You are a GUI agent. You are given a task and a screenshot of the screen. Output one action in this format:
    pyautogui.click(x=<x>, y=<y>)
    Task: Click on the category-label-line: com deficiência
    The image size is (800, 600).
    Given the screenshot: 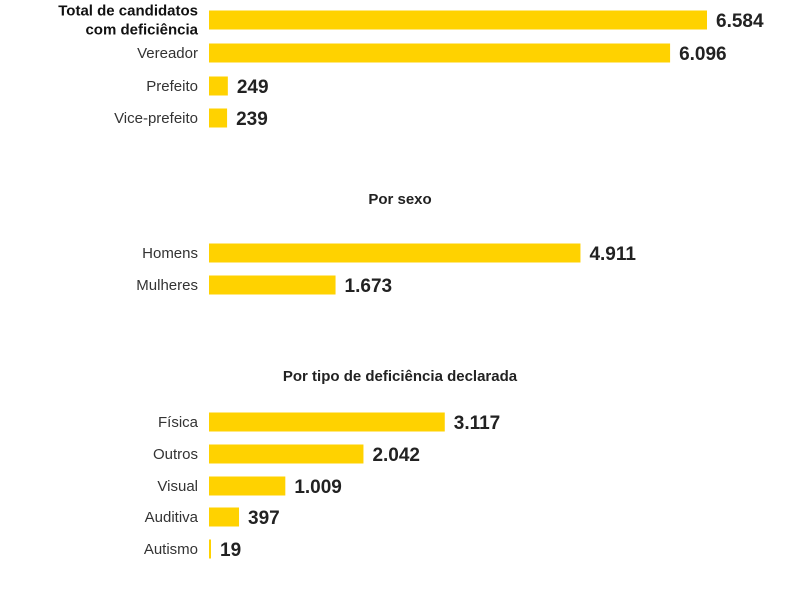 What is the action you would take?
    pyautogui.click(x=141, y=30)
    